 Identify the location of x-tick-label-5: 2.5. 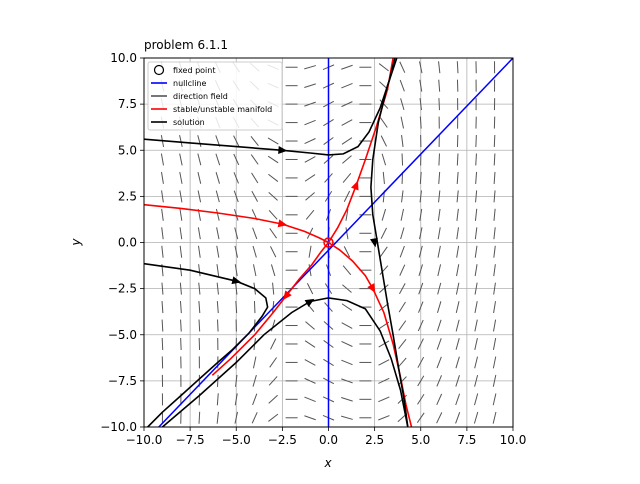
(374, 440).